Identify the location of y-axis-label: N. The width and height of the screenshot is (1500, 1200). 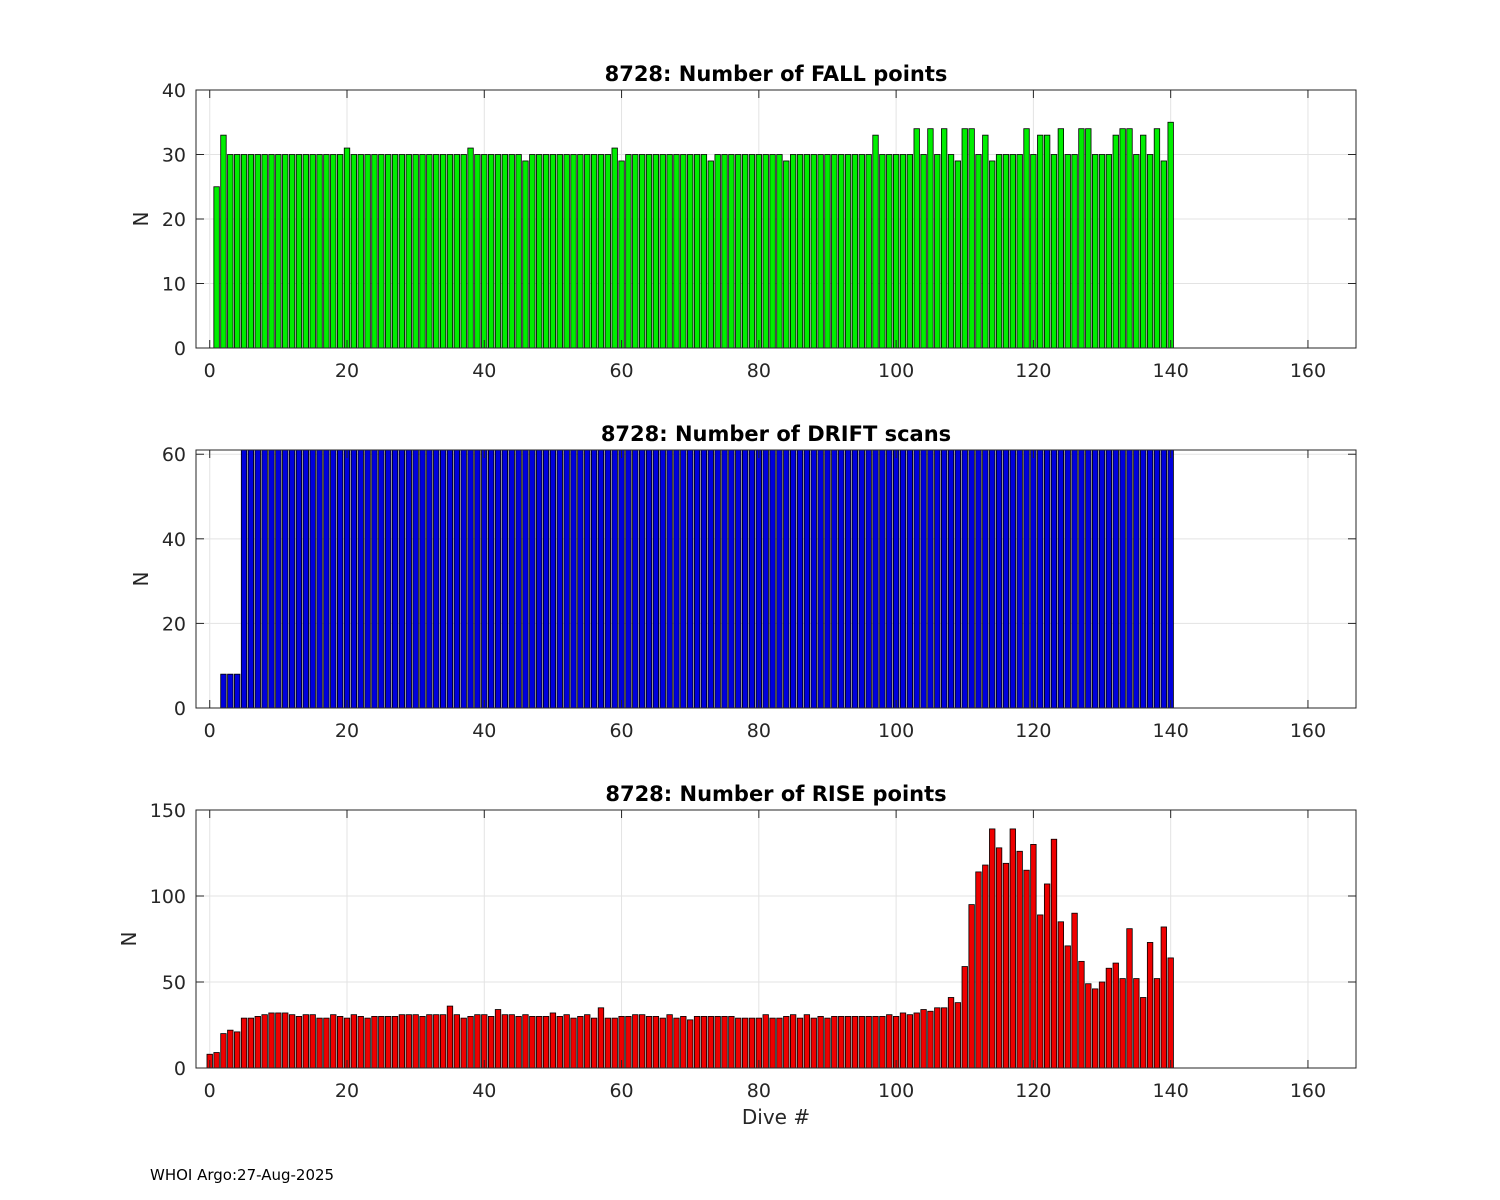
(141, 579).